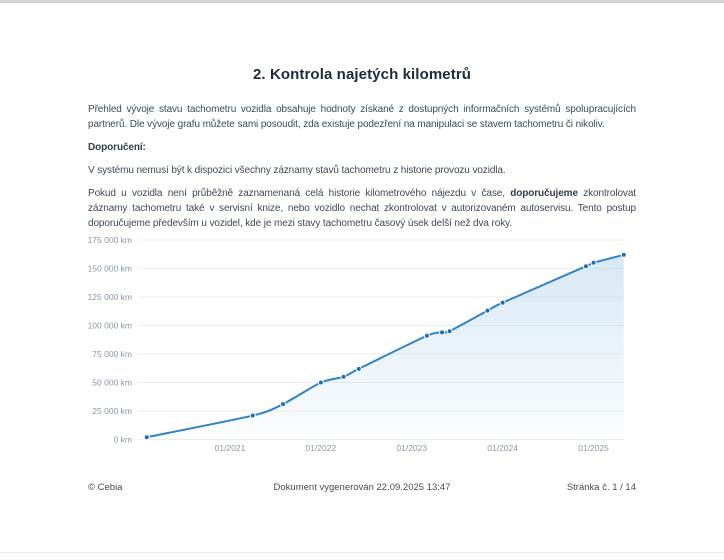 Image resolution: width=724 pixels, height=560 pixels. I want to click on page-bottom-edge, so click(362, 556).